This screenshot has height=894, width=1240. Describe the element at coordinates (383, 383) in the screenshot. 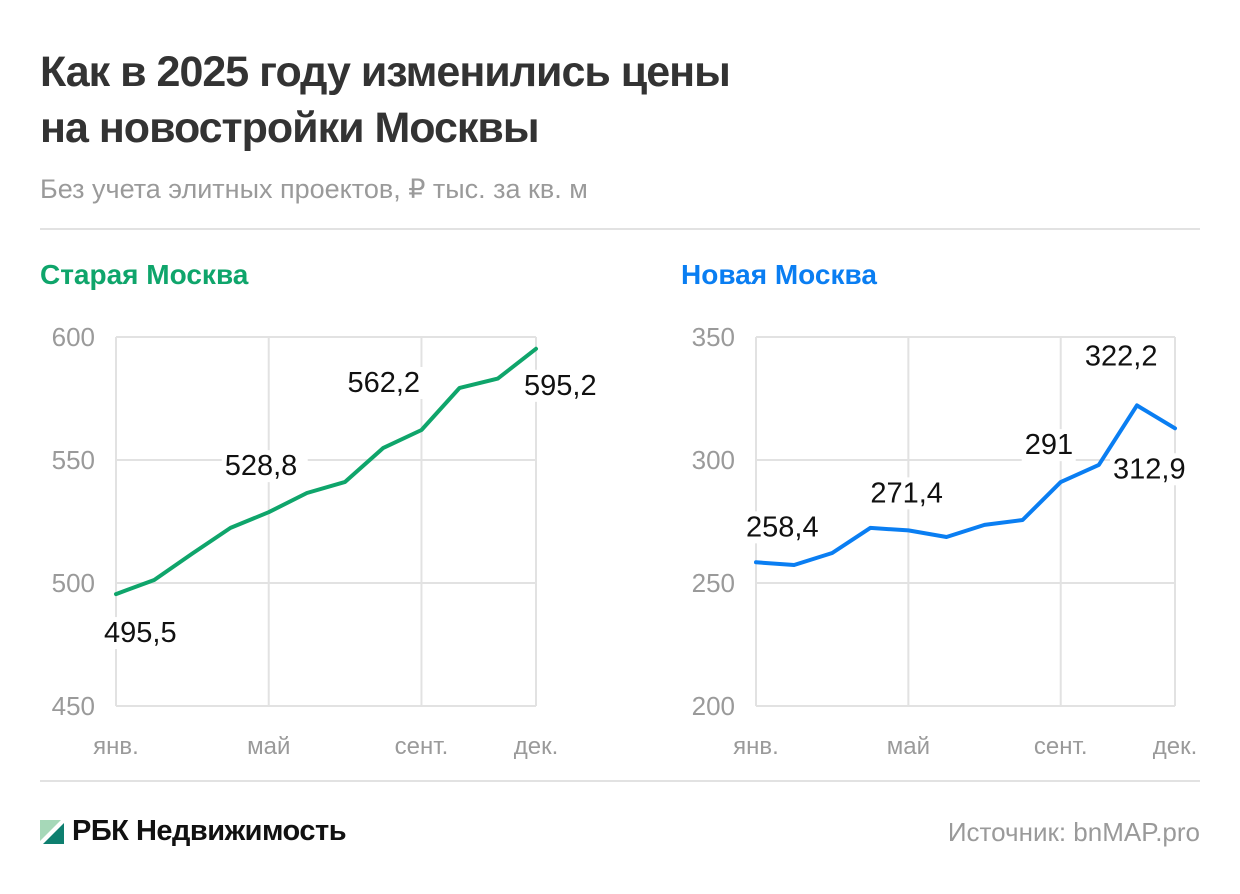

I see `data-label: 562,2` at that location.